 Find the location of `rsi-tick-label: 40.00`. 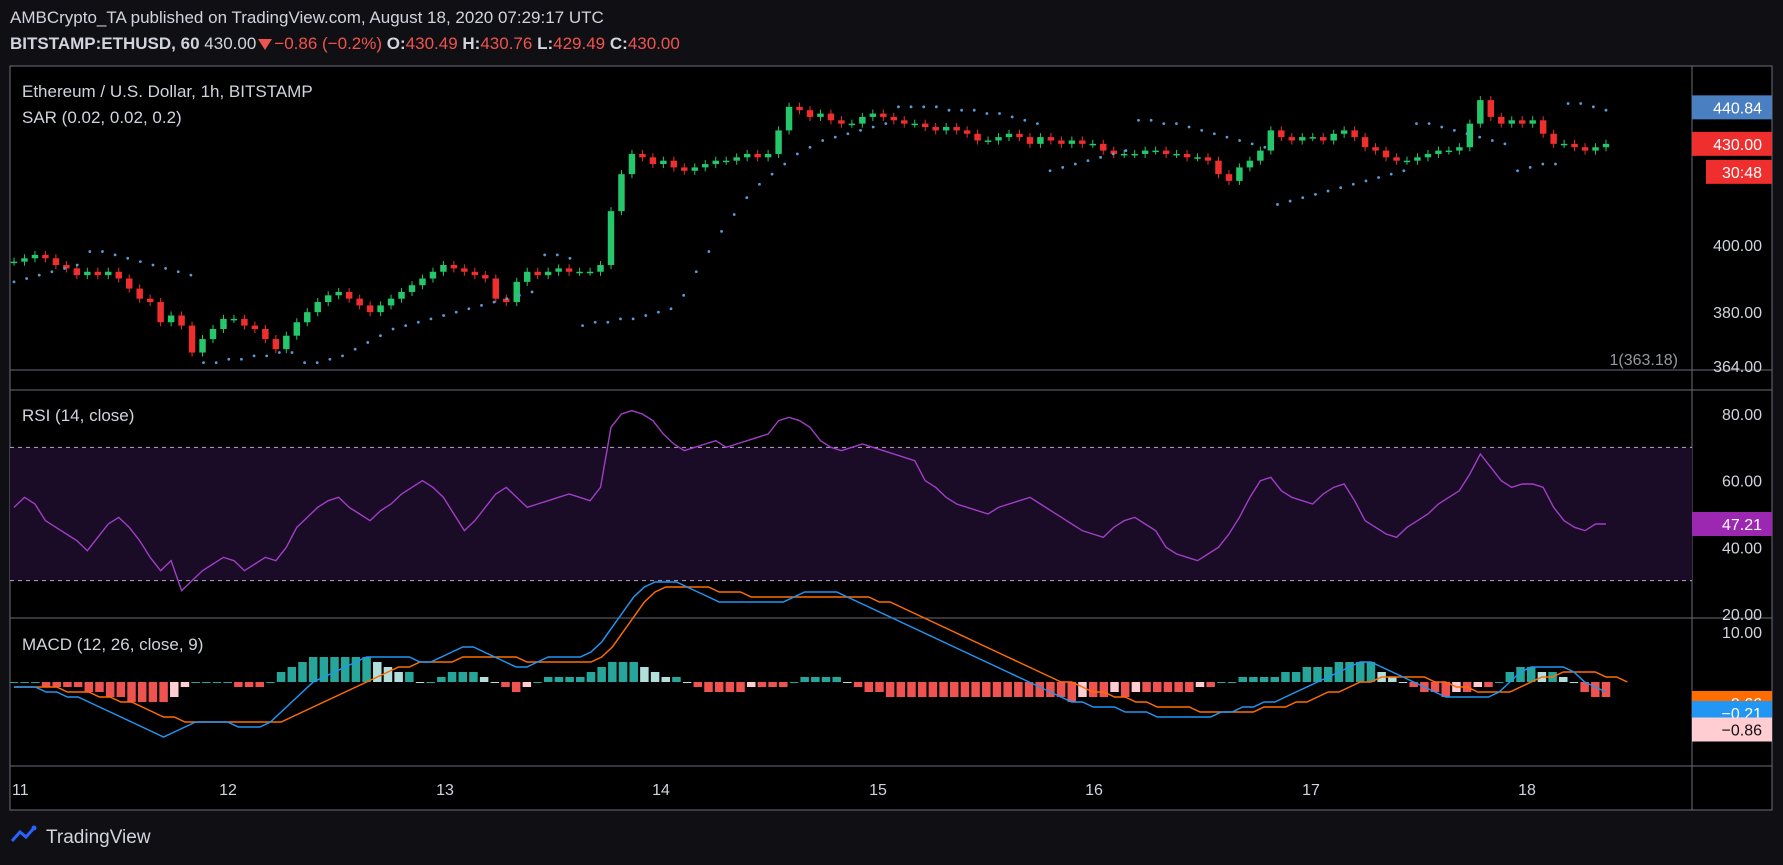

rsi-tick-label: 40.00 is located at coordinates (1742, 548).